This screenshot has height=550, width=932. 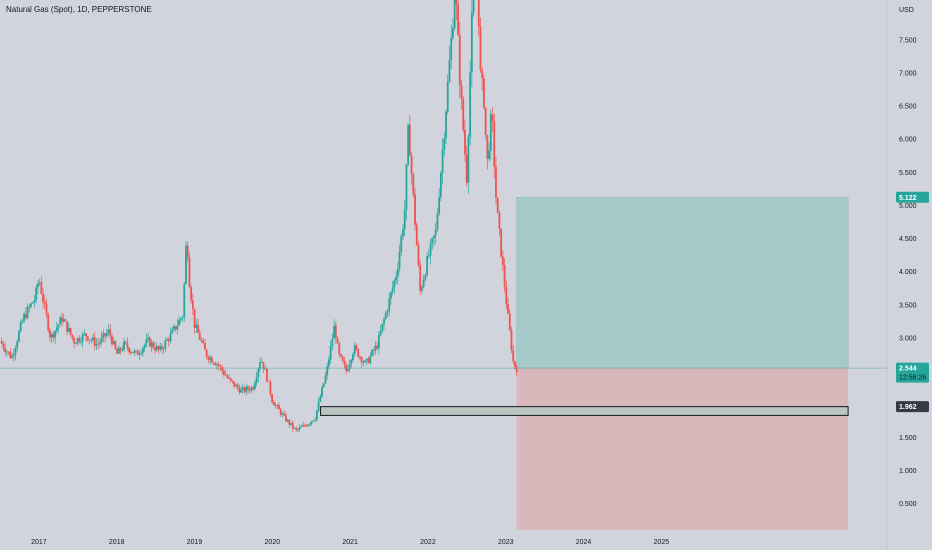 I want to click on time-axis-tick-label: 2023, so click(x=506, y=542).